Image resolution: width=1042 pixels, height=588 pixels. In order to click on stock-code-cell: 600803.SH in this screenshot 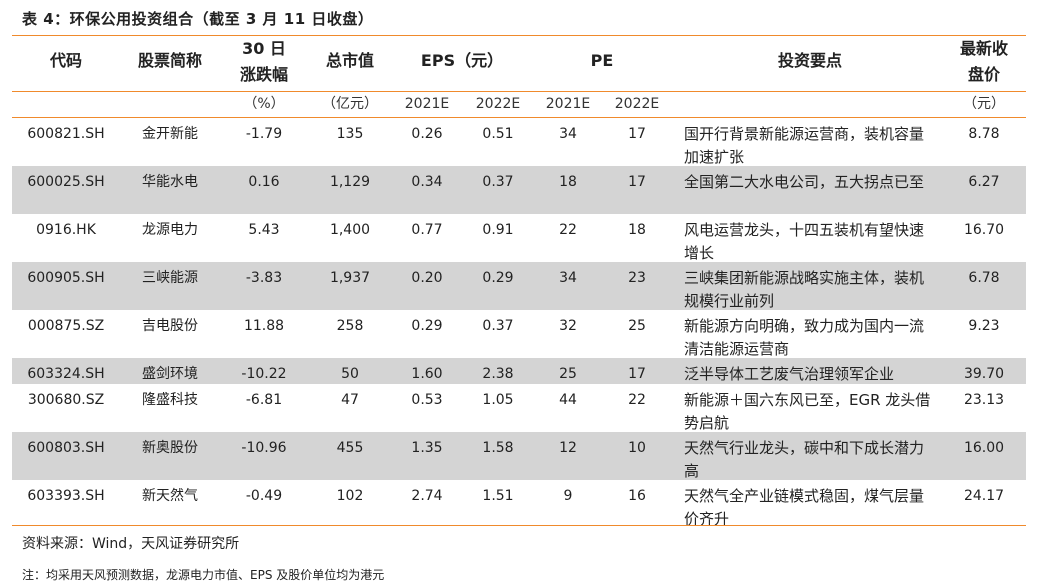, I will do `click(66, 448)`.